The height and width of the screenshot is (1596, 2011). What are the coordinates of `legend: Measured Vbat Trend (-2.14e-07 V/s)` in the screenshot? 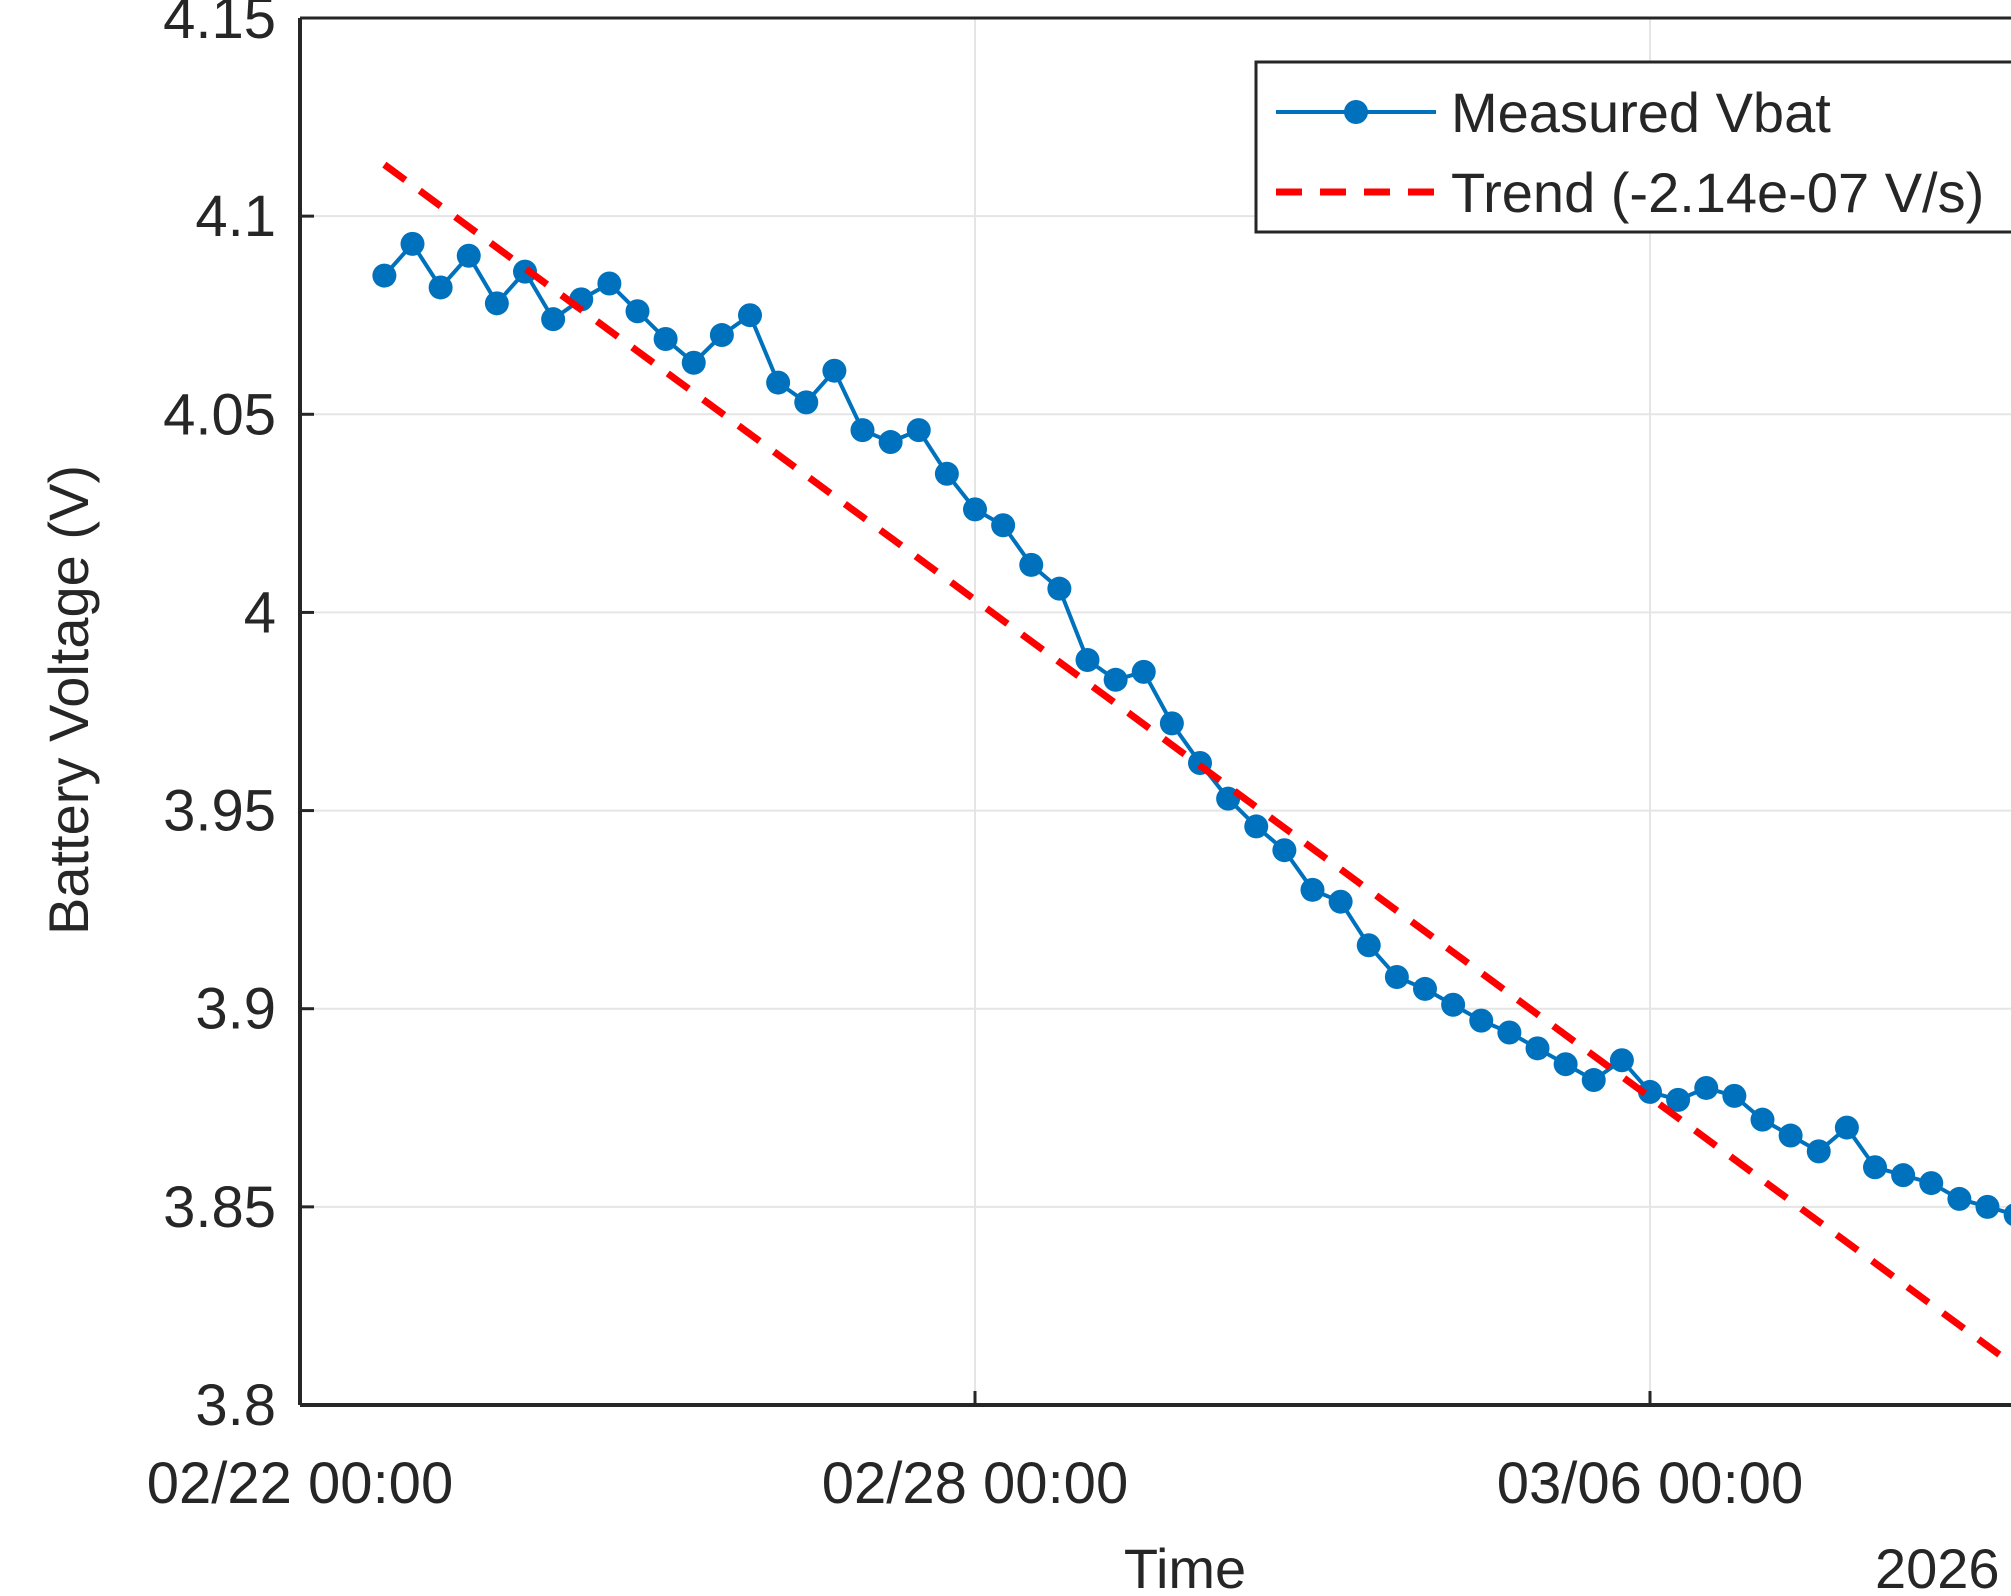 It's located at (1632, 147).